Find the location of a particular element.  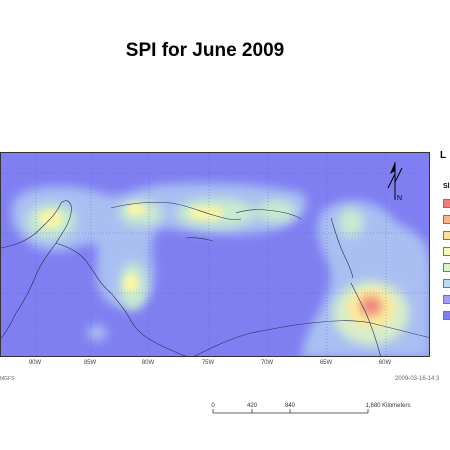

source-label: MGFS is located at coordinates (7, 379).